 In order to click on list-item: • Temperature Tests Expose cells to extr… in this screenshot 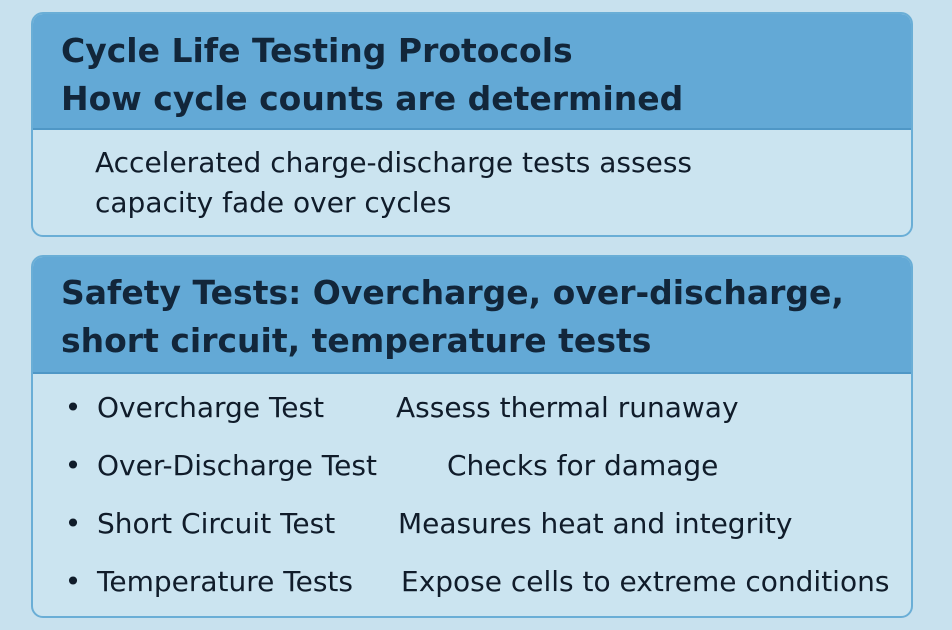, I will do `click(487, 589)`.